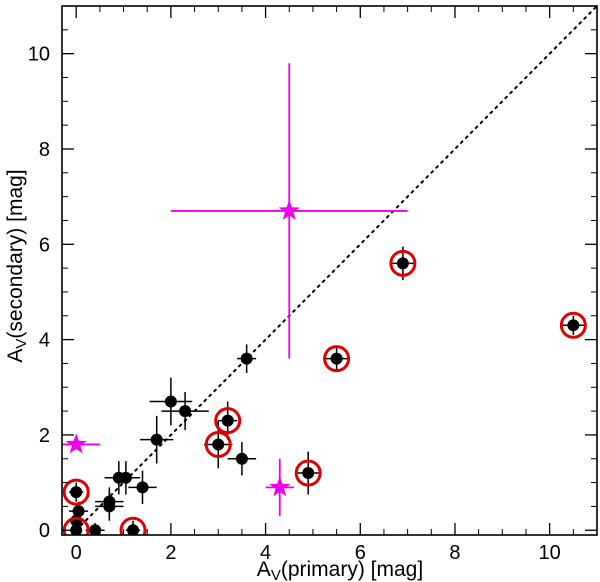 The width and height of the screenshot is (600, 582). I want to click on y-tick-label: 6, so click(44, 245).